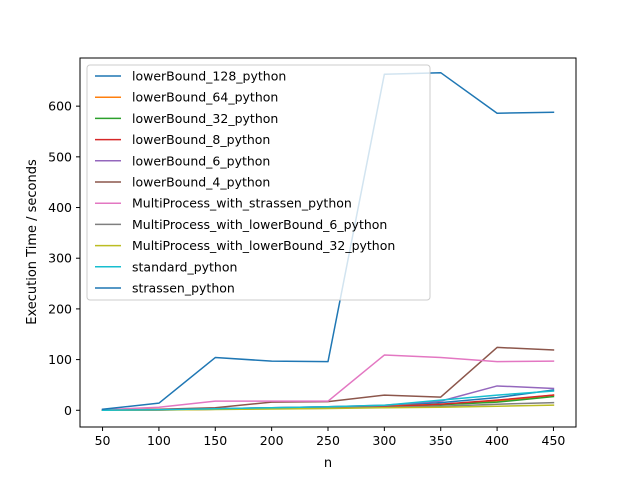 The width and height of the screenshot is (640, 480). What do you see at coordinates (60, 308) in the screenshot?
I see `y-tick-label: 200` at bounding box center [60, 308].